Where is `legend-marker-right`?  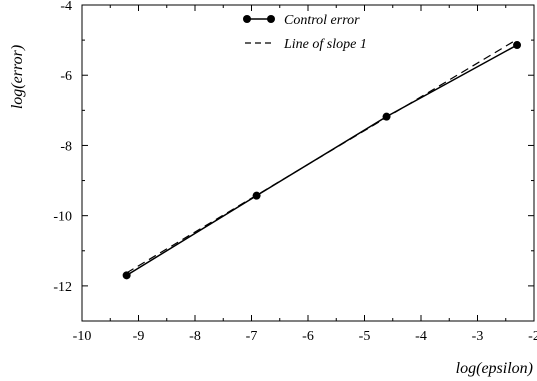 legend-marker-right is located at coordinates (271, 19).